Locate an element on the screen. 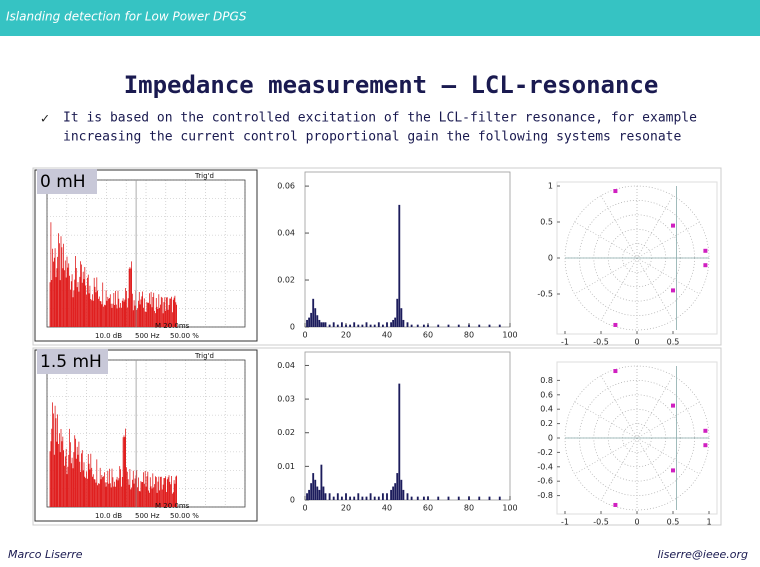  x-tick-label: 0 is located at coordinates (304, 508).